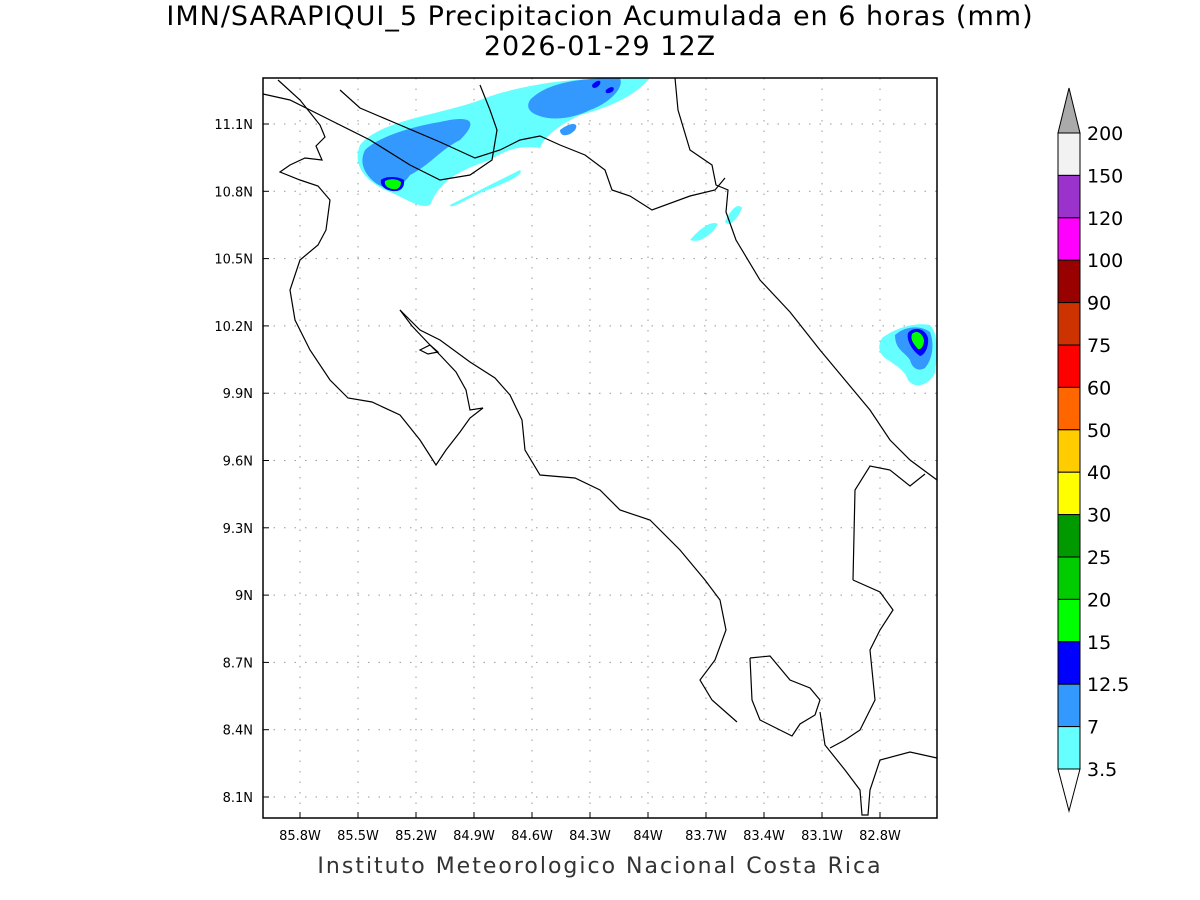  I want to click on legend-label: 7, so click(1093, 728).